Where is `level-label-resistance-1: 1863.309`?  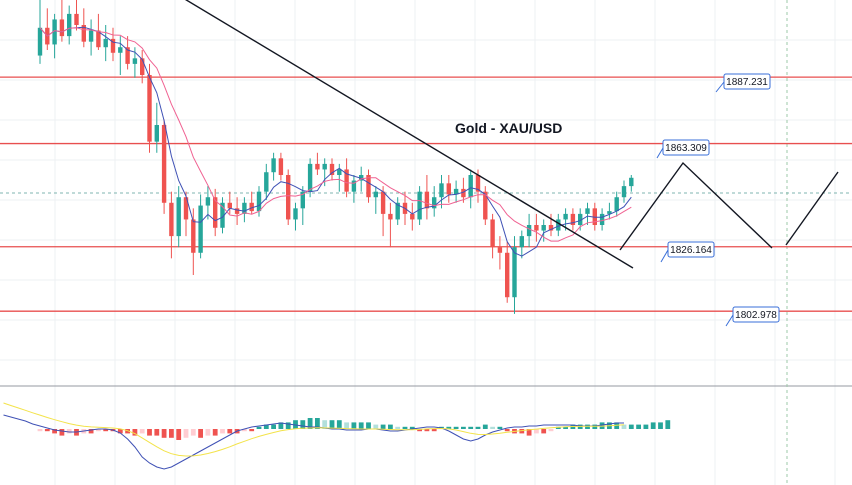 level-label-resistance-1: 1863.309 is located at coordinates (683, 149).